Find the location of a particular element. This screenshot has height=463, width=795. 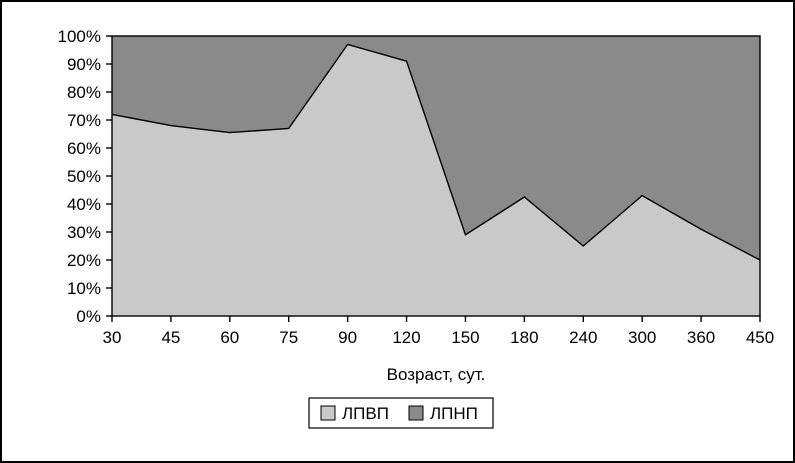

x-tick-label: 30 is located at coordinates (112, 337).